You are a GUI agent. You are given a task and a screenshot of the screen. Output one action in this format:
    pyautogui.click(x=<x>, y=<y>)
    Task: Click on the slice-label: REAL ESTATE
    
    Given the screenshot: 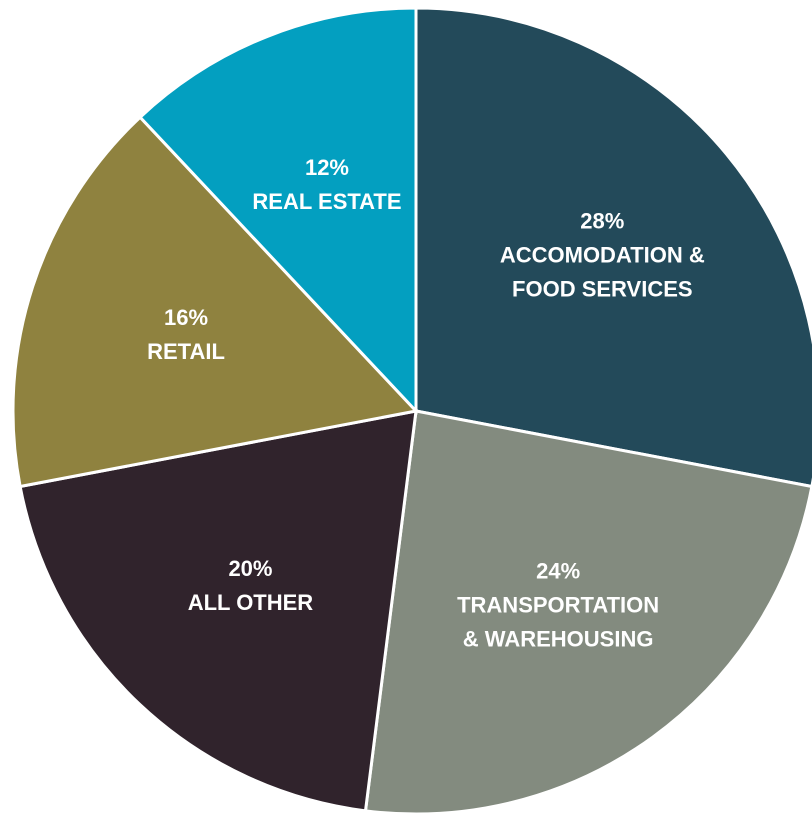 What is the action you would take?
    pyautogui.click(x=326, y=201)
    